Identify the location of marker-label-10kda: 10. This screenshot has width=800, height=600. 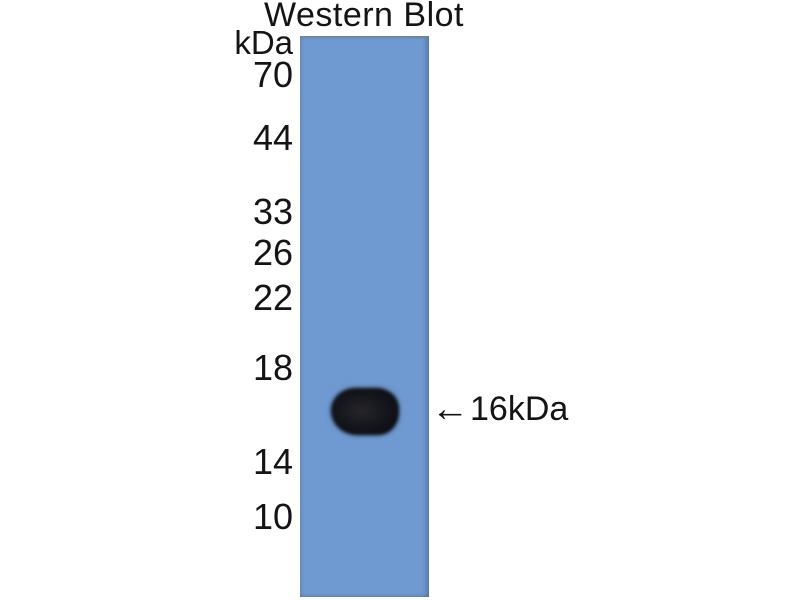
(272, 516).